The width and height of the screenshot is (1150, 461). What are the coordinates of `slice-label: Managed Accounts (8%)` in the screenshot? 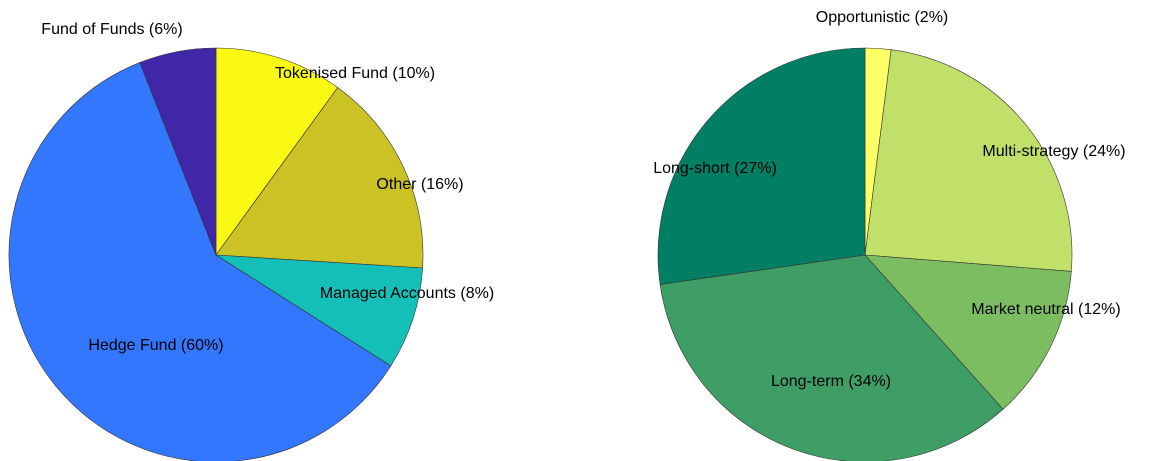 It's located at (407, 293).